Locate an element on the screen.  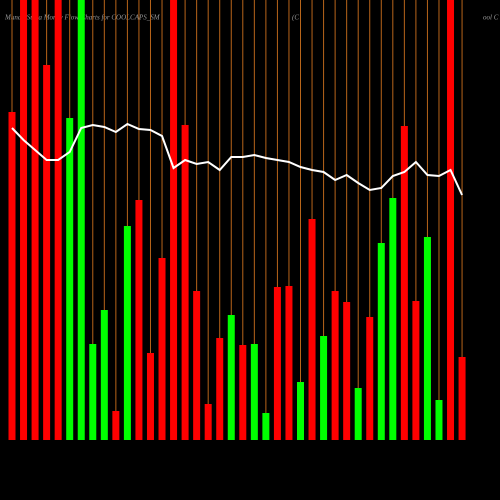
title-fragment: (C is located at coordinates (295, 18).